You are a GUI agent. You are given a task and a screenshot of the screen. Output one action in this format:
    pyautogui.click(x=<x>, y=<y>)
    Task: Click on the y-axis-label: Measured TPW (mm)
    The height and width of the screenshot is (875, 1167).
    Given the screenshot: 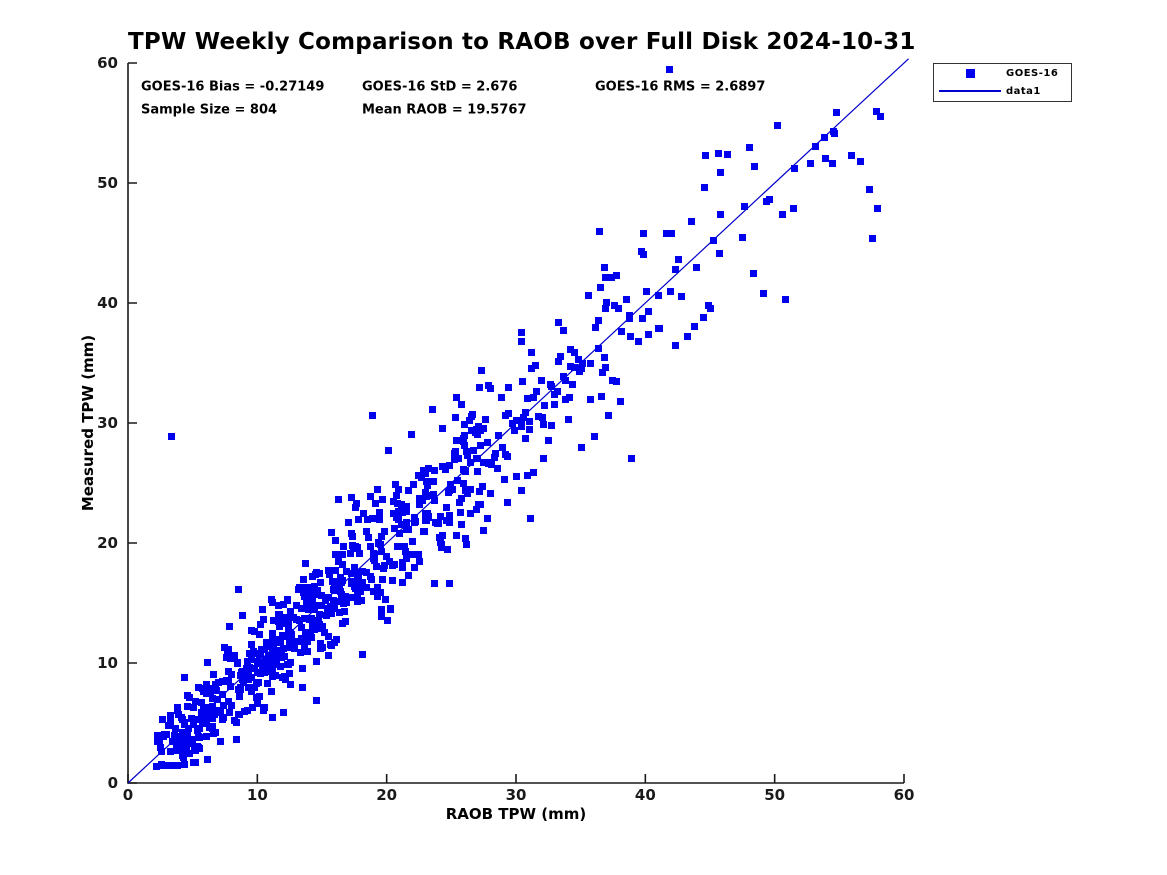 What is the action you would take?
    pyautogui.click(x=88, y=423)
    